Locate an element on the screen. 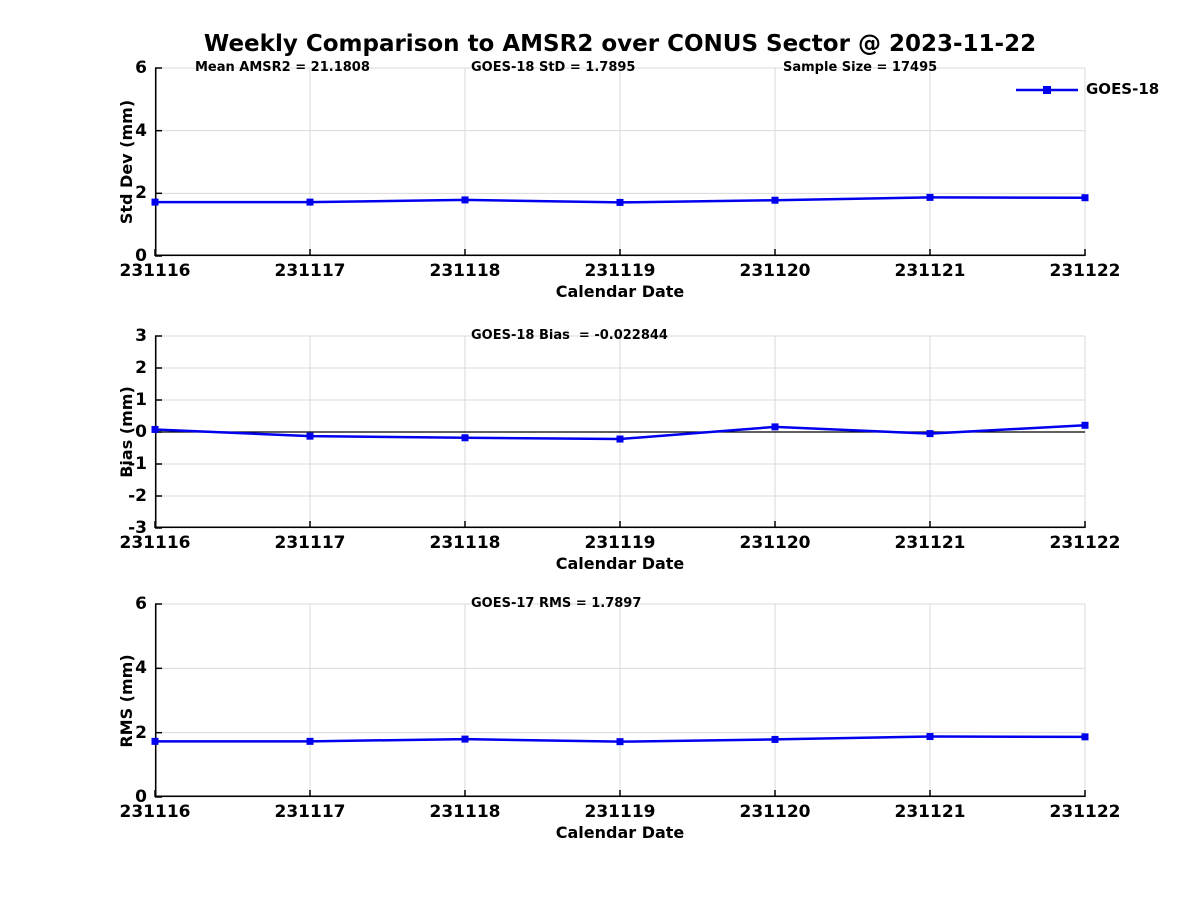  y-tick-label: 3 is located at coordinates (141, 336).